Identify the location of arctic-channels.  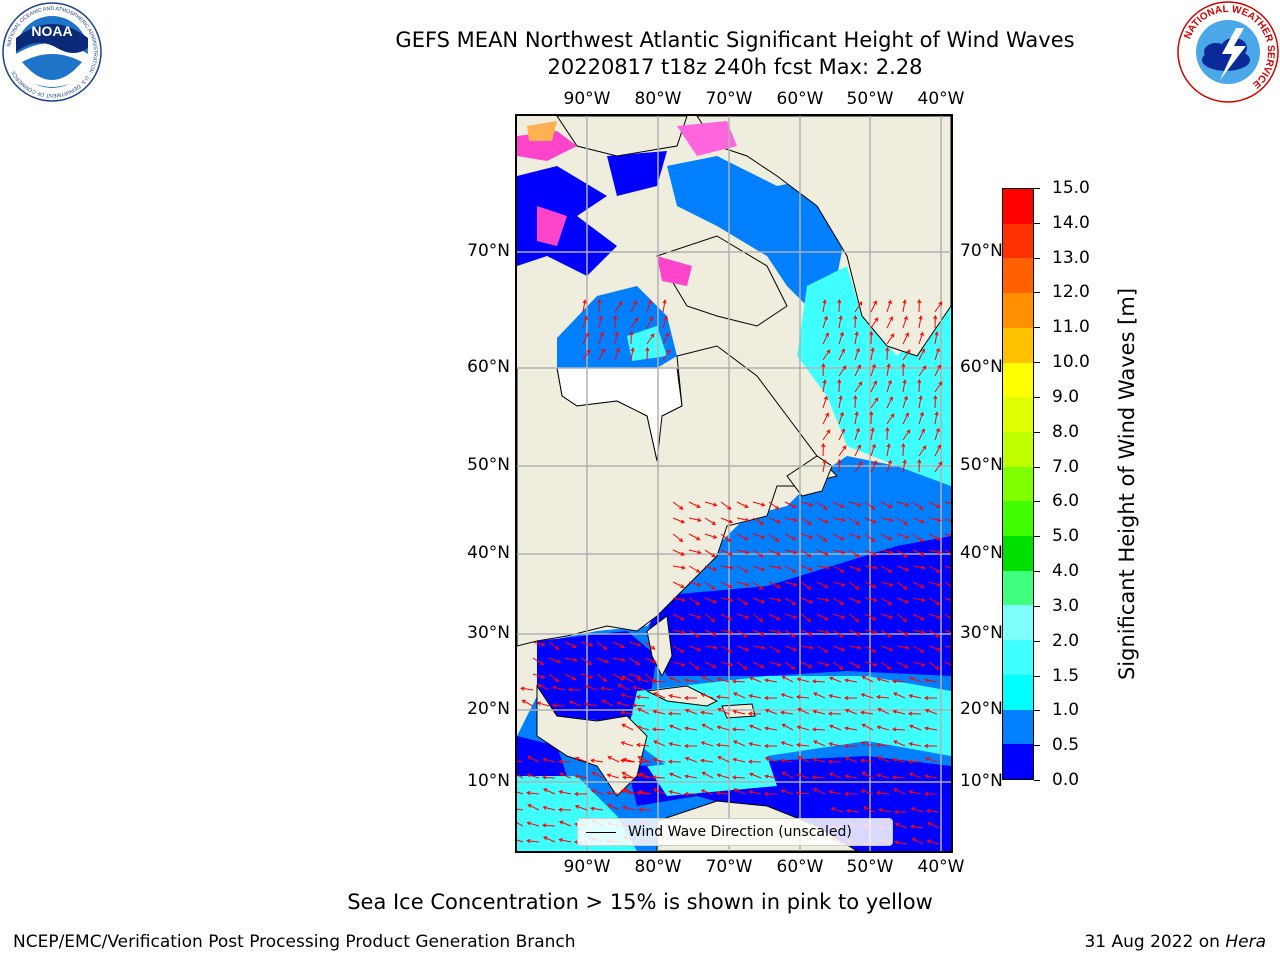
(567, 221).